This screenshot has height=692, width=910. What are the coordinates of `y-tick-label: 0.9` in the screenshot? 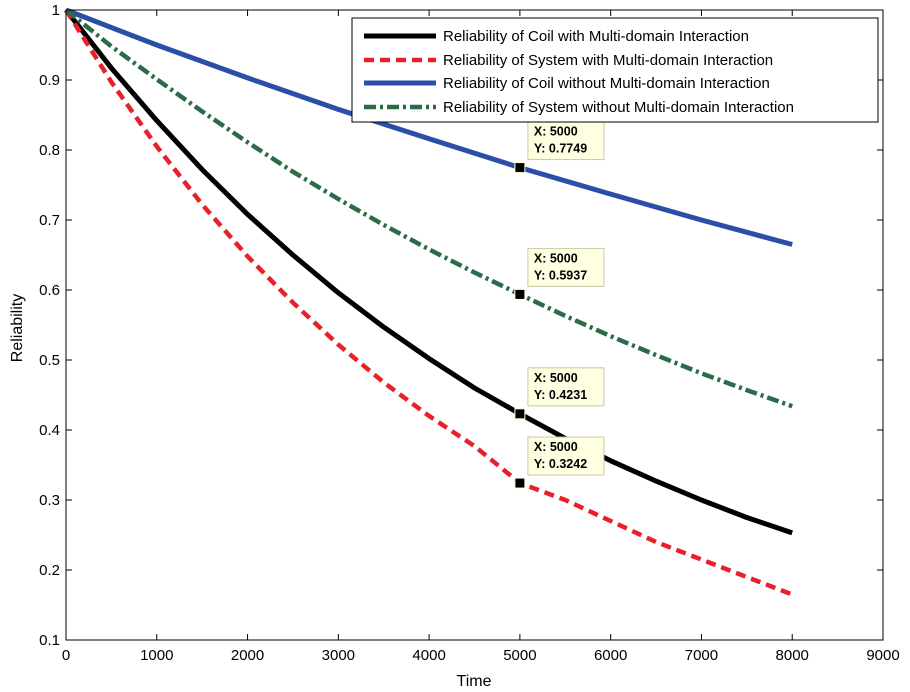 It's located at (49, 80).